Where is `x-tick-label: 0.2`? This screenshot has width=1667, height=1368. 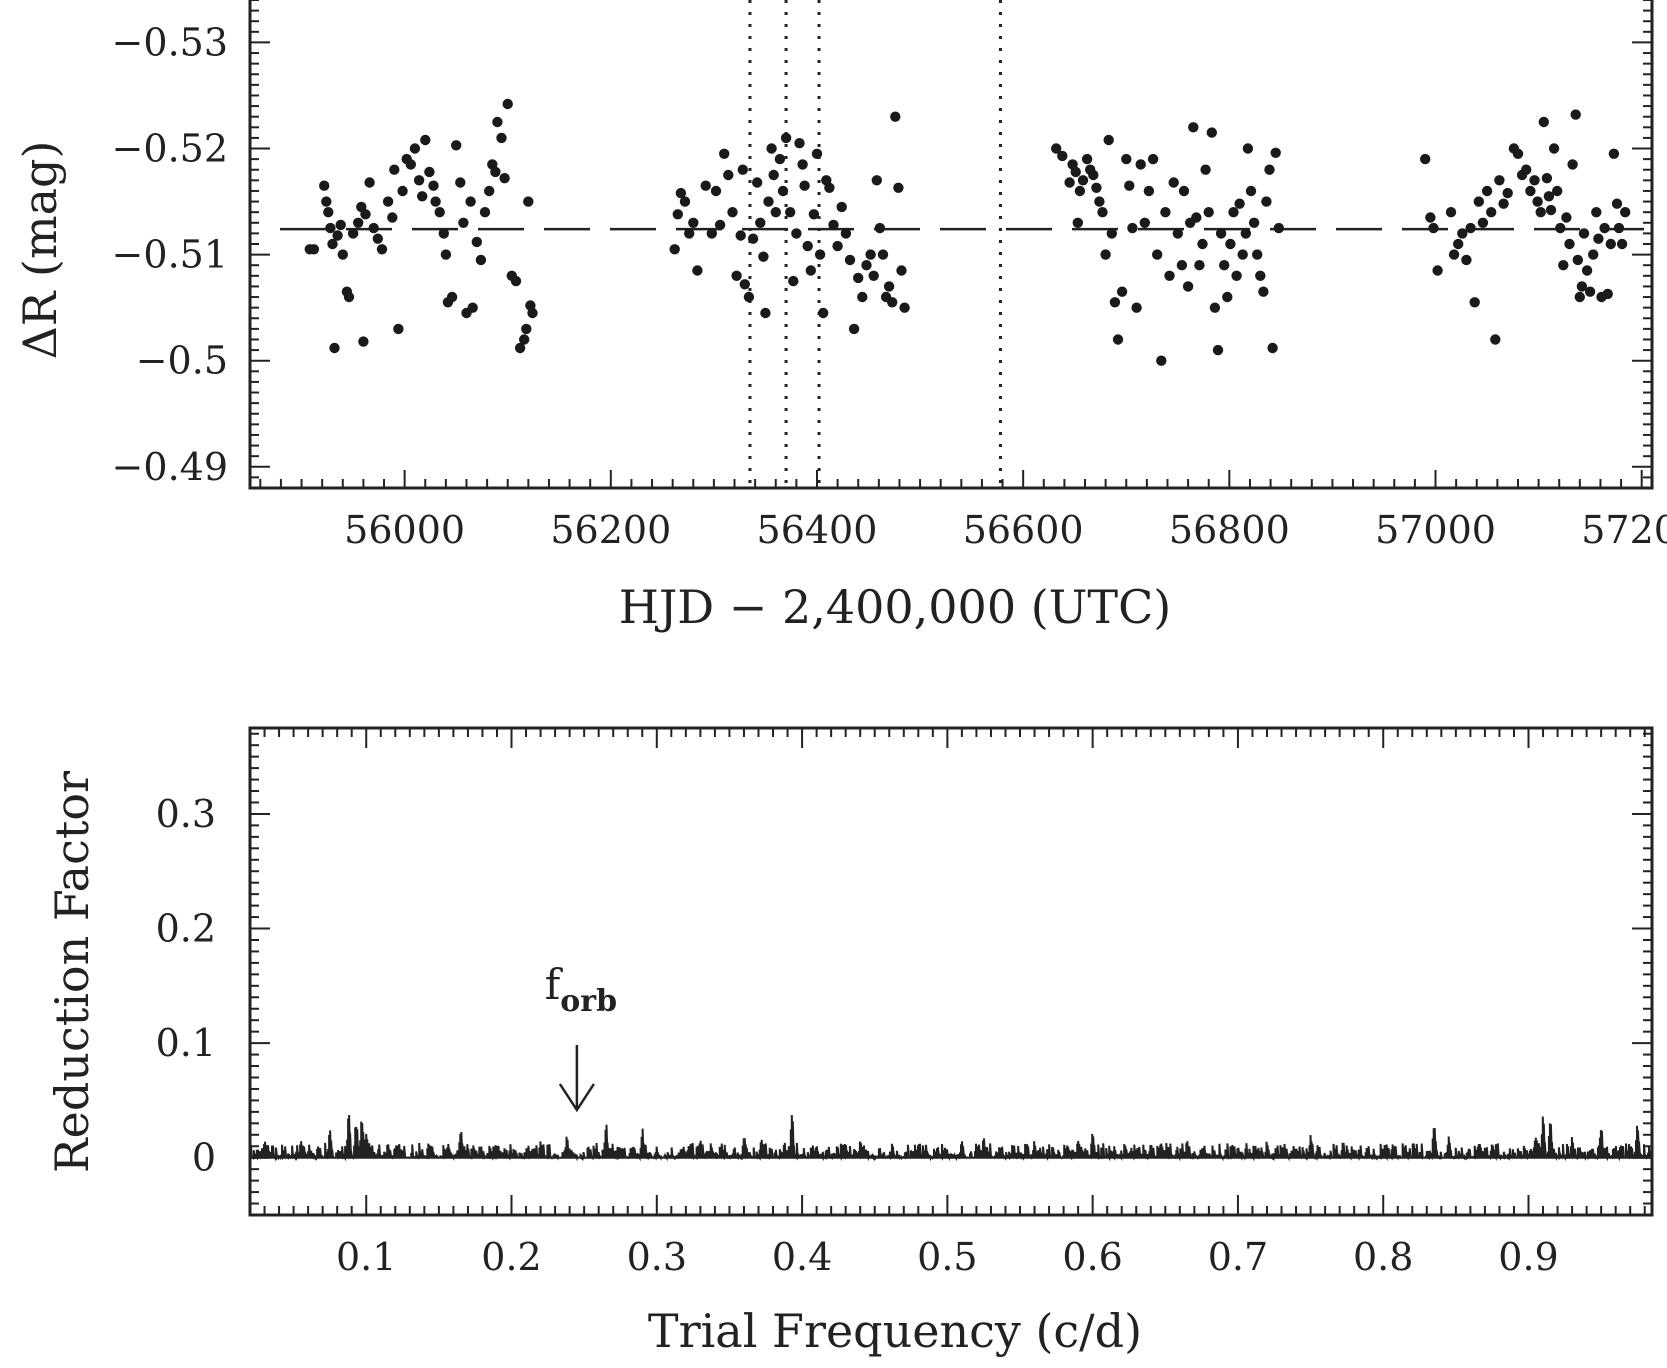
x-tick-label: 0.2 is located at coordinates (511, 1257).